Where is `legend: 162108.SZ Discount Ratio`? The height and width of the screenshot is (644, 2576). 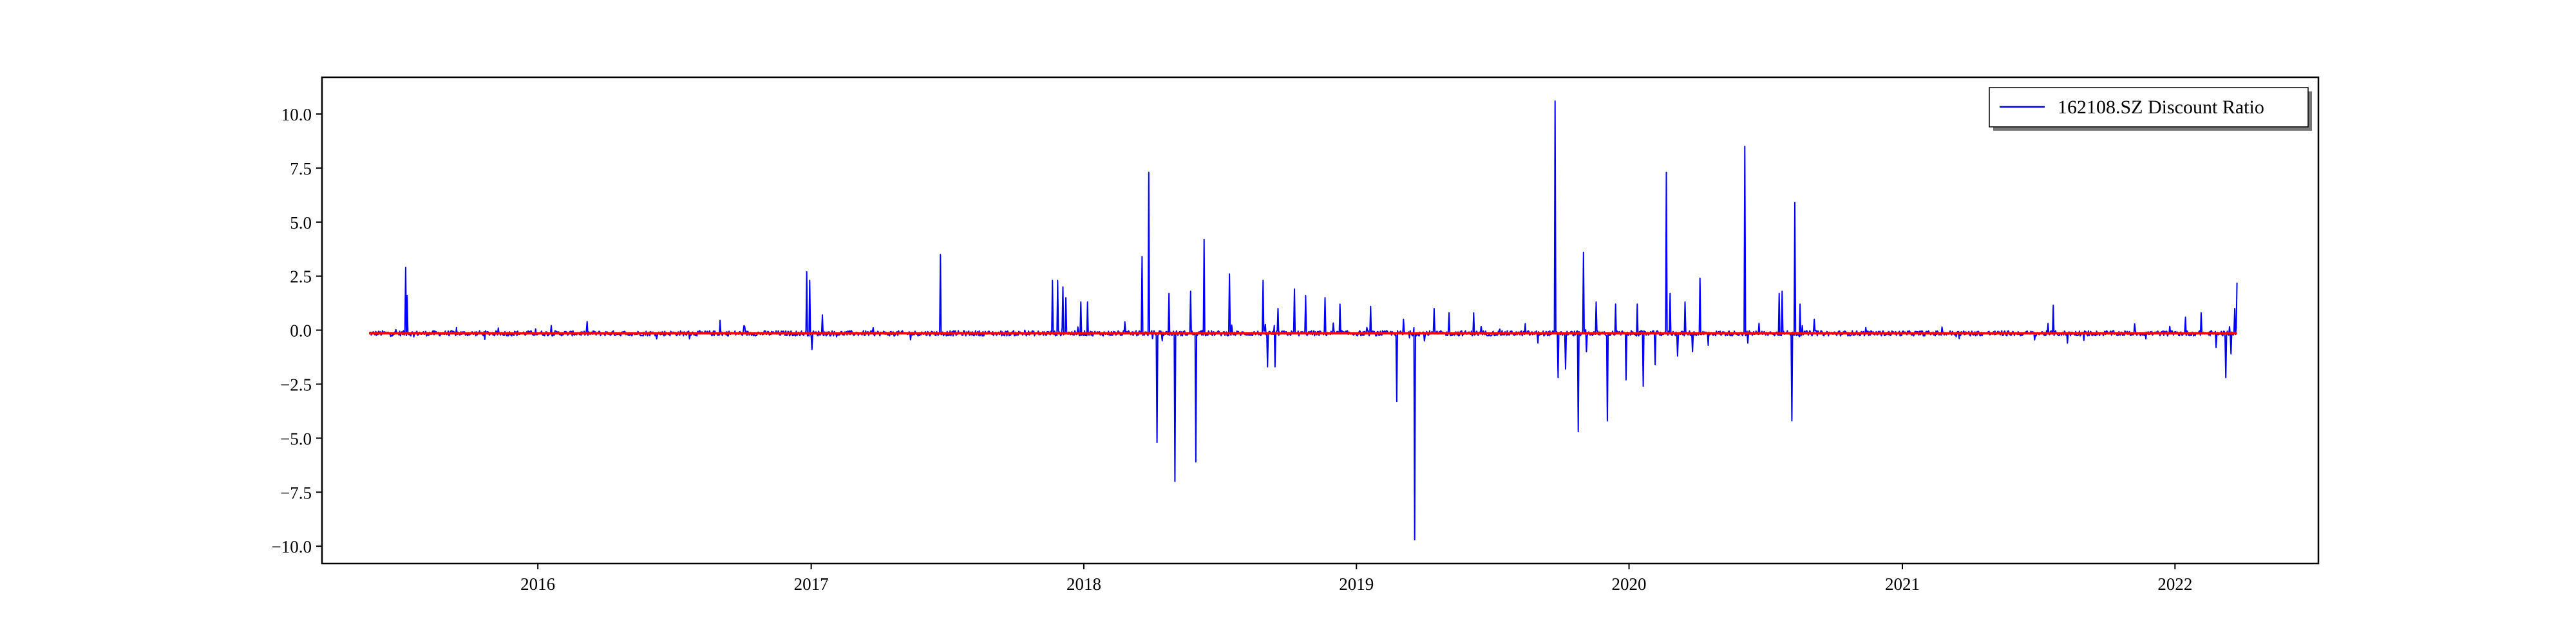
legend: 162108.SZ Discount Ratio is located at coordinates (2150, 109).